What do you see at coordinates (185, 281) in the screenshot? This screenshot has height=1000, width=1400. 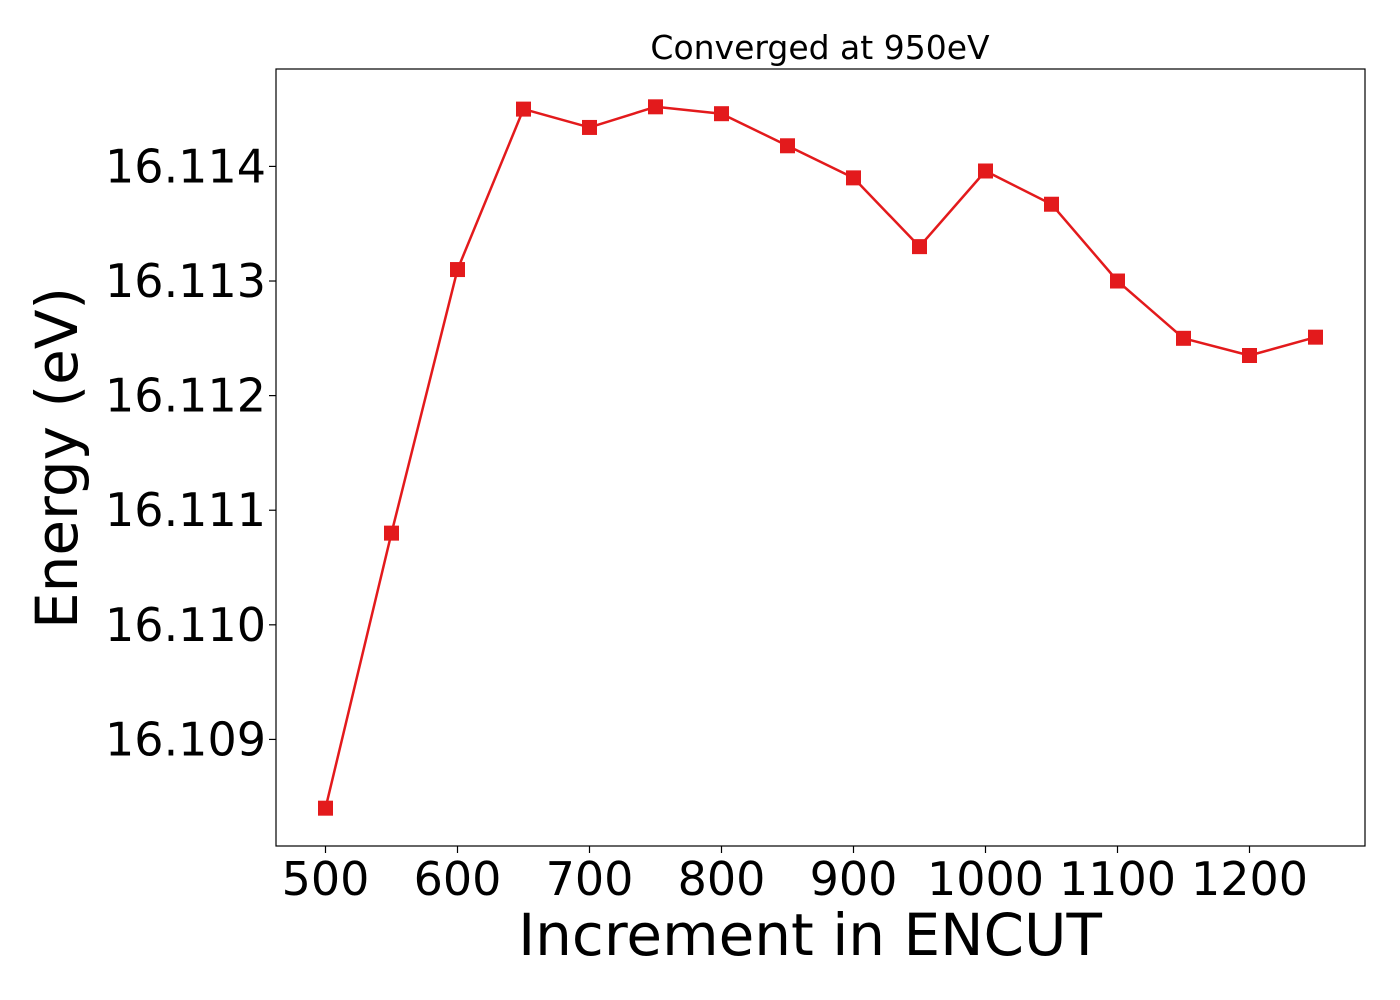 I see `y-tick-label: 16.113` at bounding box center [185, 281].